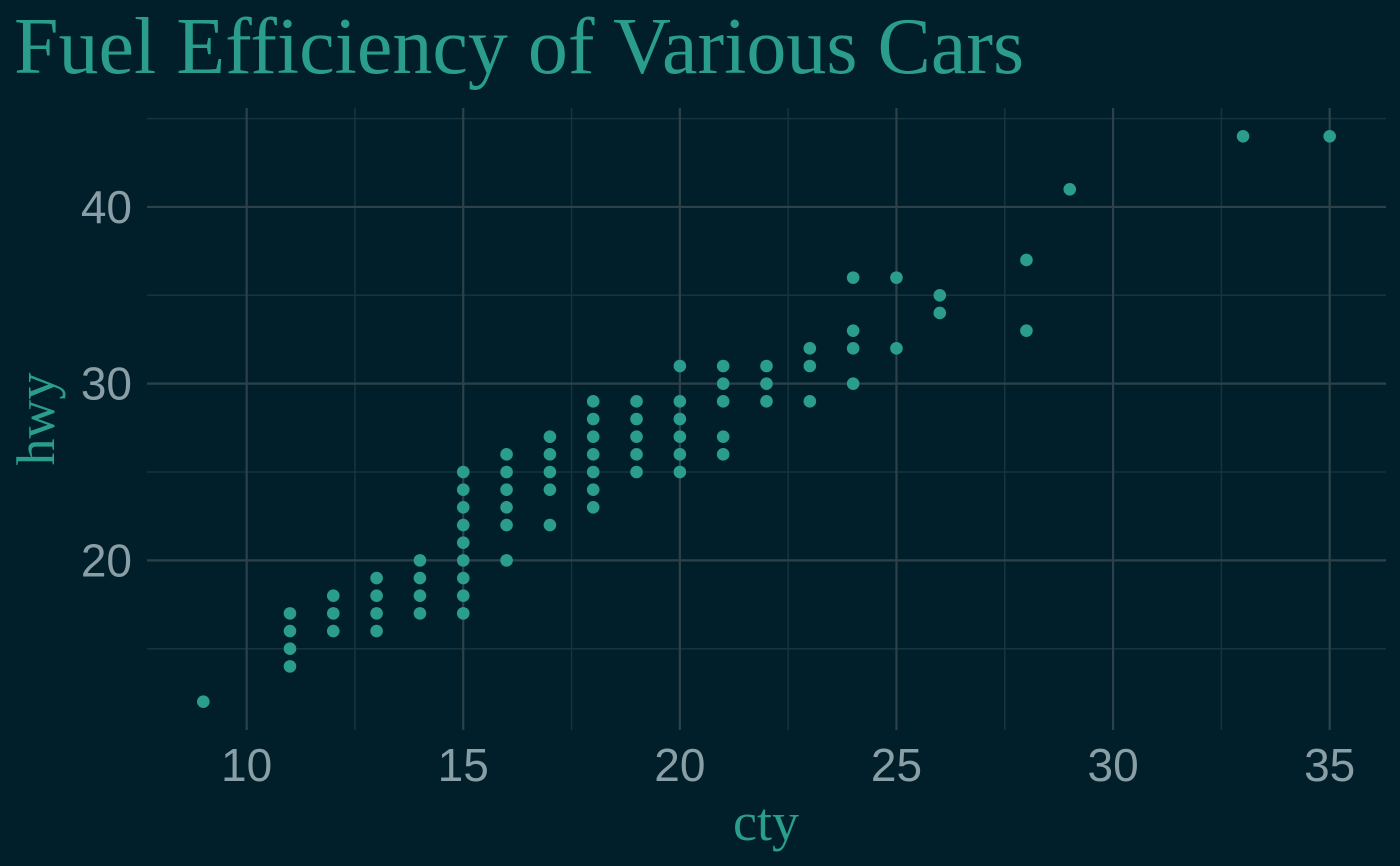 This screenshot has height=866, width=1400. Describe the element at coordinates (519, 47) in the screenshot. I see `chart-title: Fuel Efficiency of Various Cars` at that location.